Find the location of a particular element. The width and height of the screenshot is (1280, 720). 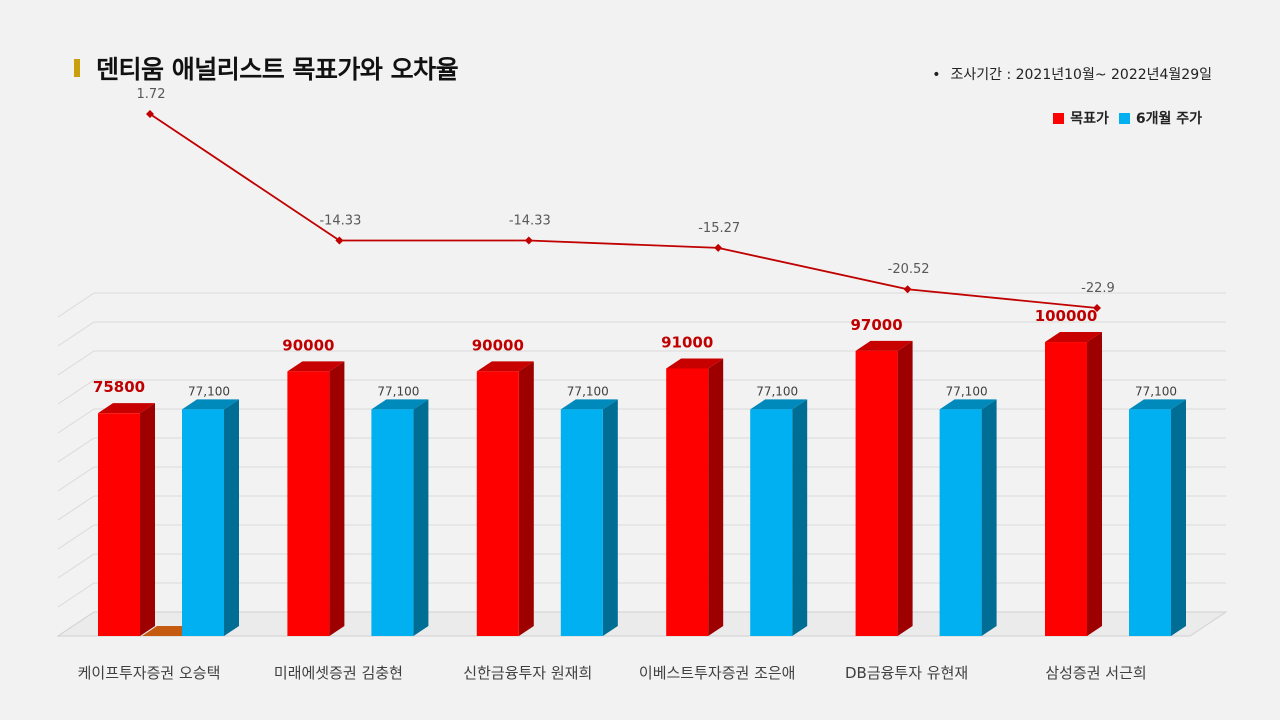

legend-swatch-target is located at coordinates (1059, 118).